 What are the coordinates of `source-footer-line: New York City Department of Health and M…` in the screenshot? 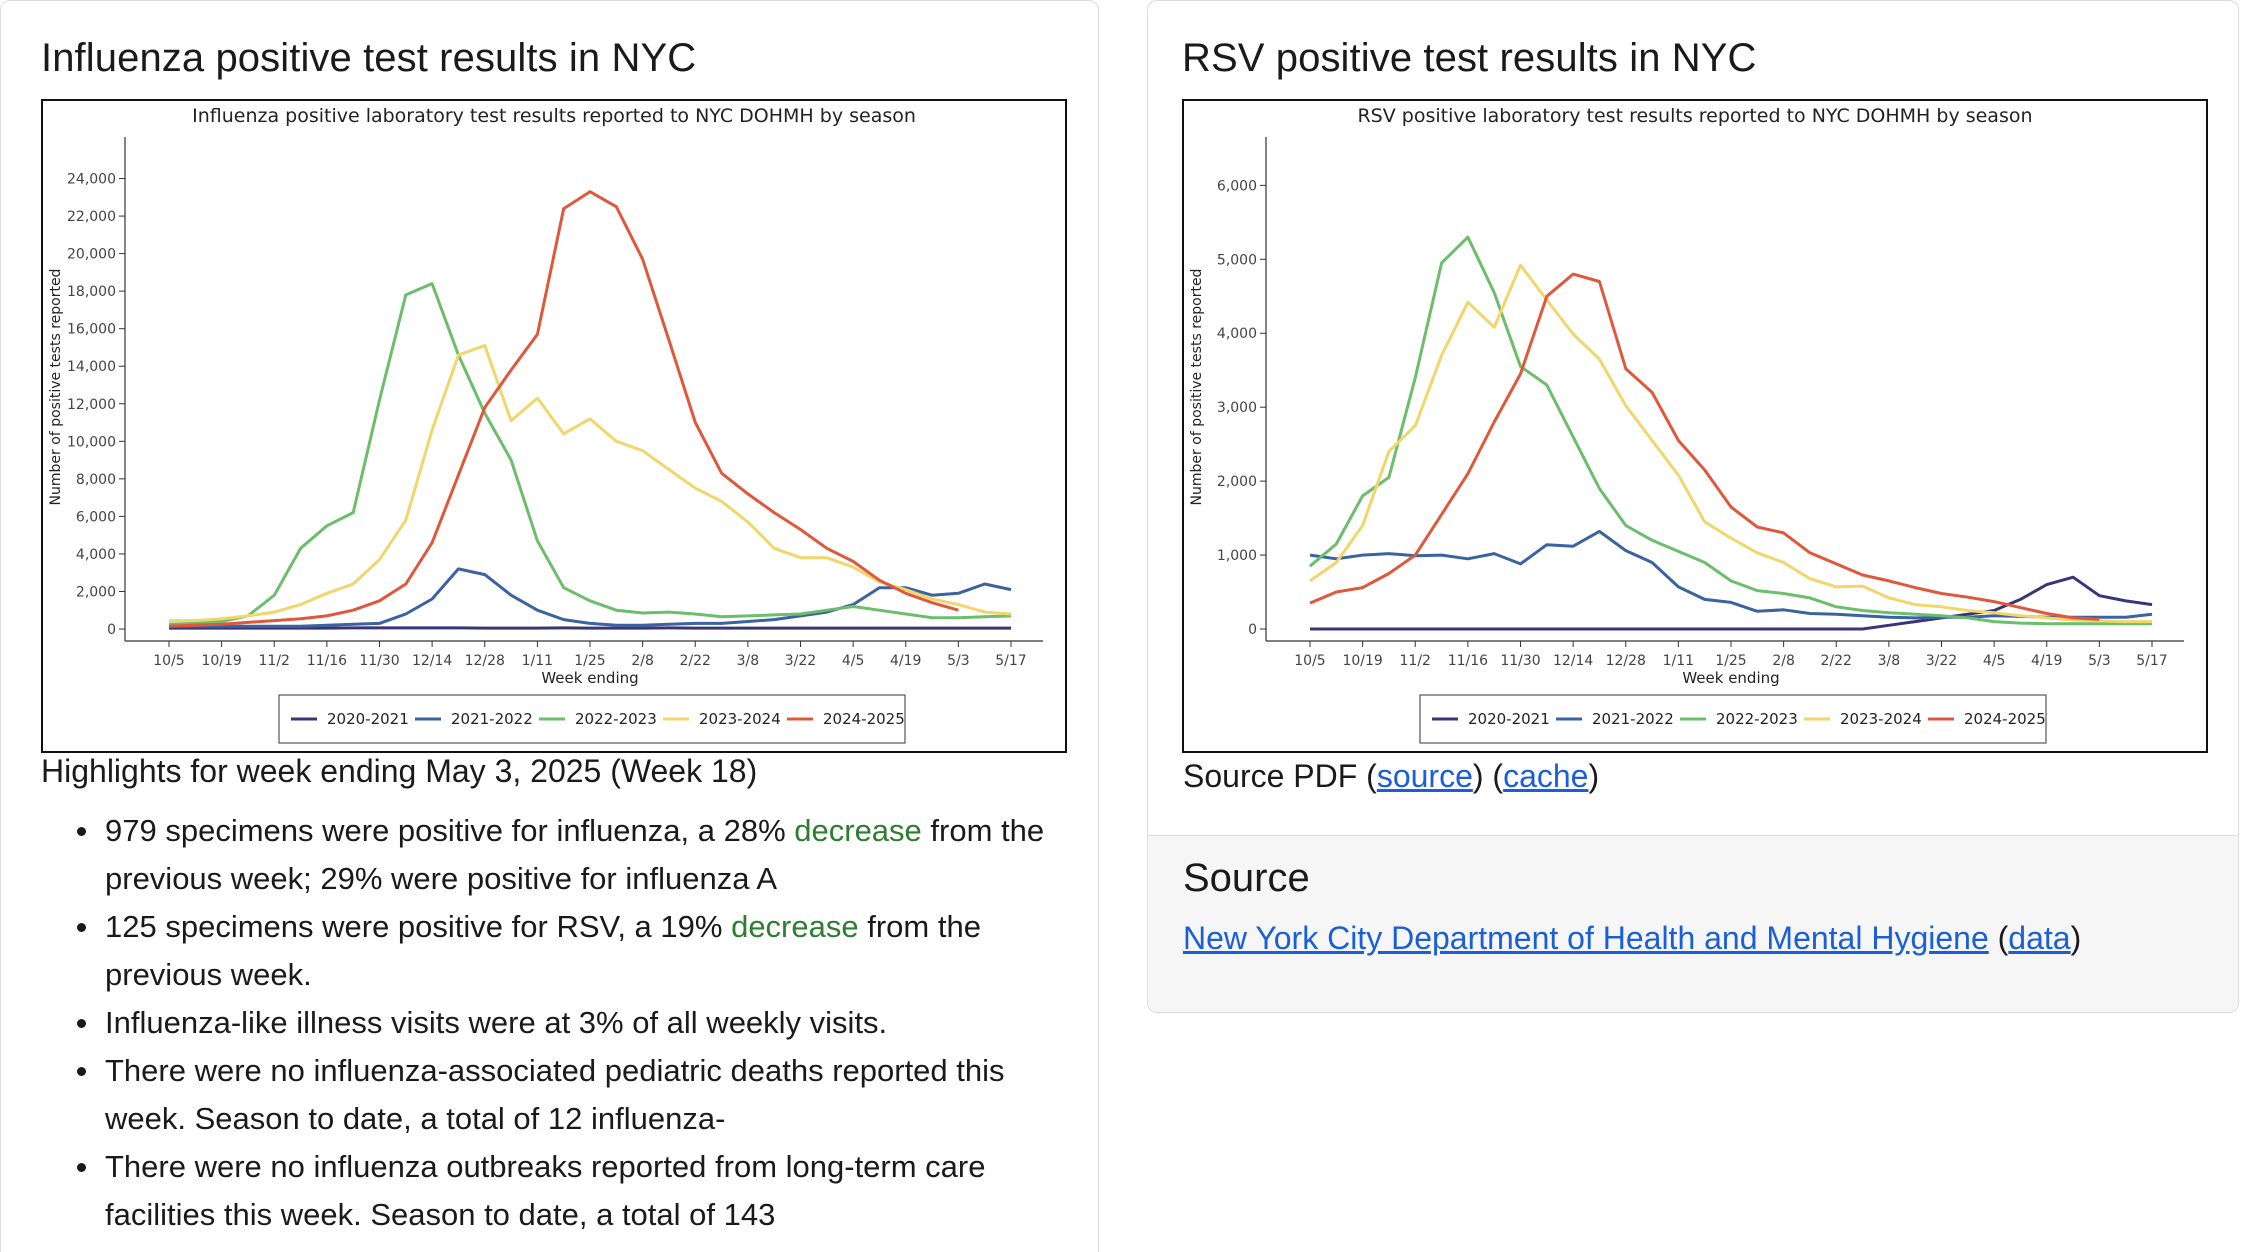 It's located at (1632, 938).